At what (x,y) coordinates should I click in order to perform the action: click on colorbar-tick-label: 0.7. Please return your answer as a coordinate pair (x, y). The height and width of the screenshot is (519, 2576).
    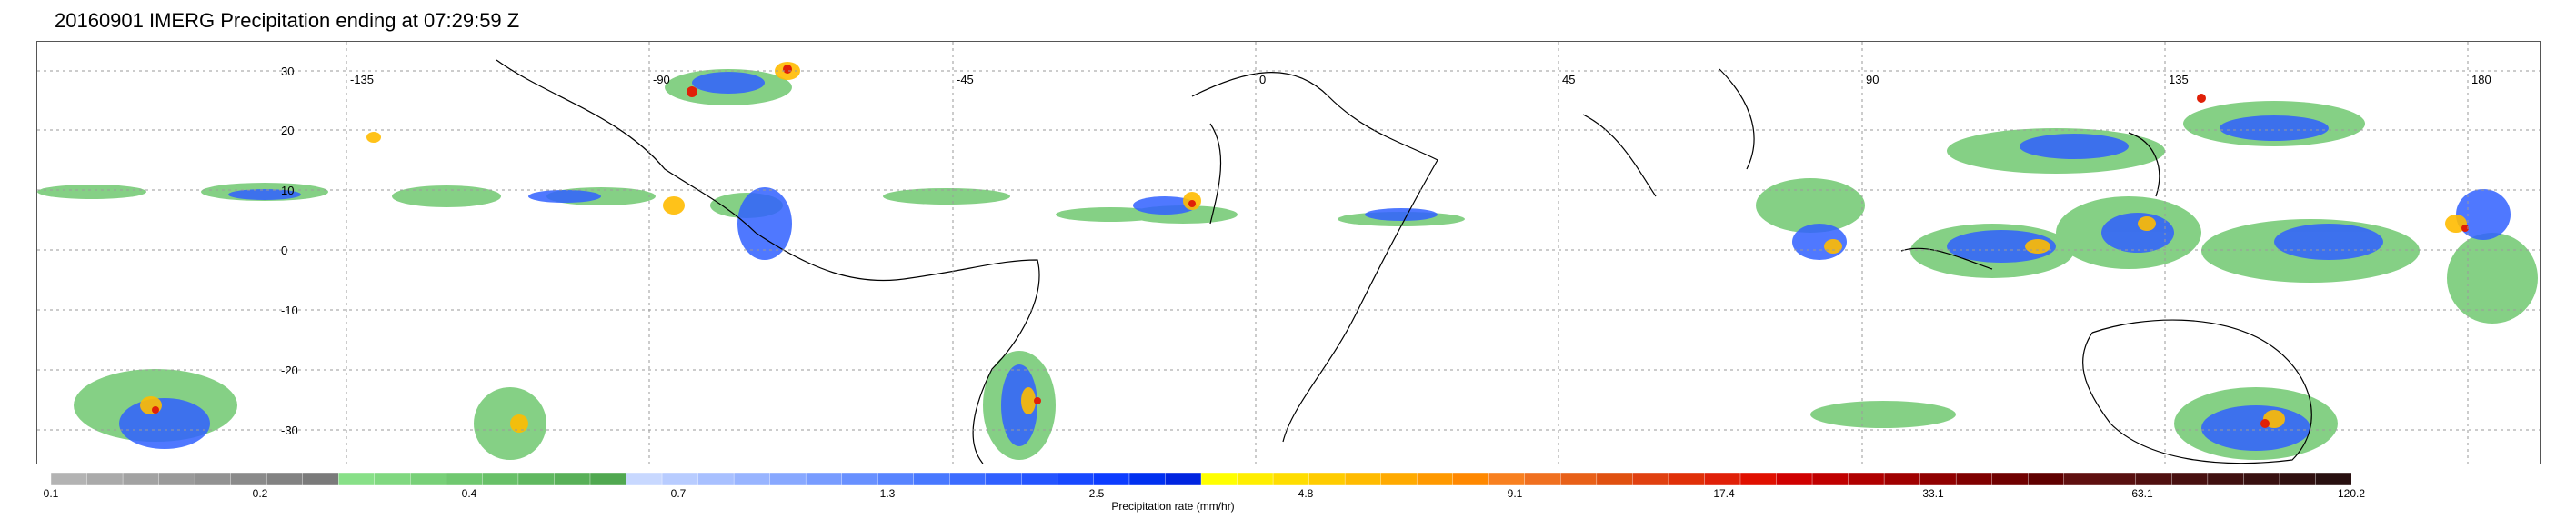
    Looking at the image, I should click on (678, 493).